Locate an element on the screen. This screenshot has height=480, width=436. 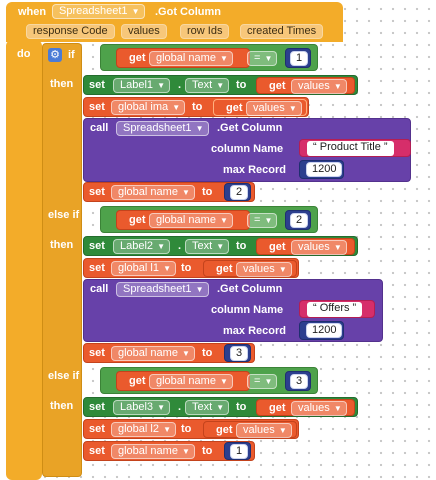
arg-label-max-record: max Record is located at coordinates (254, 170).